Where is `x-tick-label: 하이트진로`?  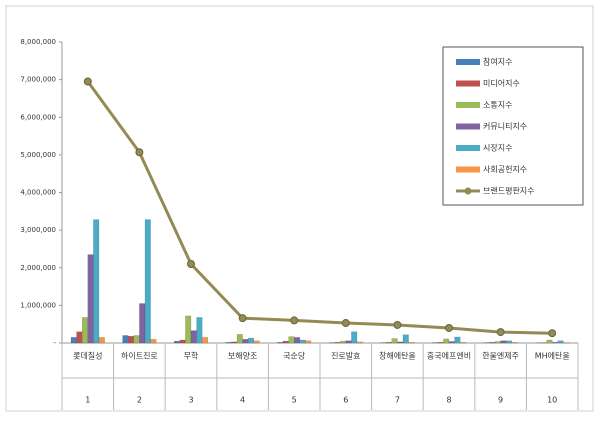 x-tick-label: 하이트진로 is located at coordinates (139, 356).